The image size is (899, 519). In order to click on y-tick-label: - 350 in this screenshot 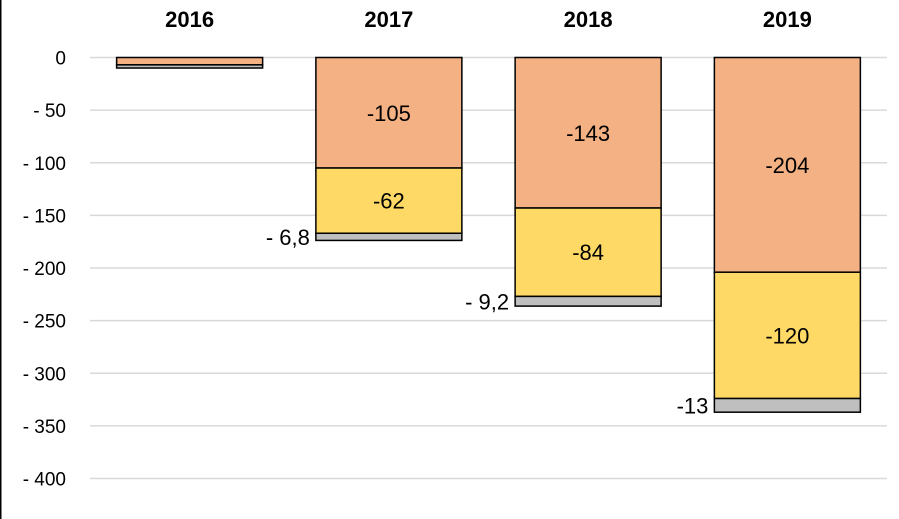, I will do `click(44, 427)`.